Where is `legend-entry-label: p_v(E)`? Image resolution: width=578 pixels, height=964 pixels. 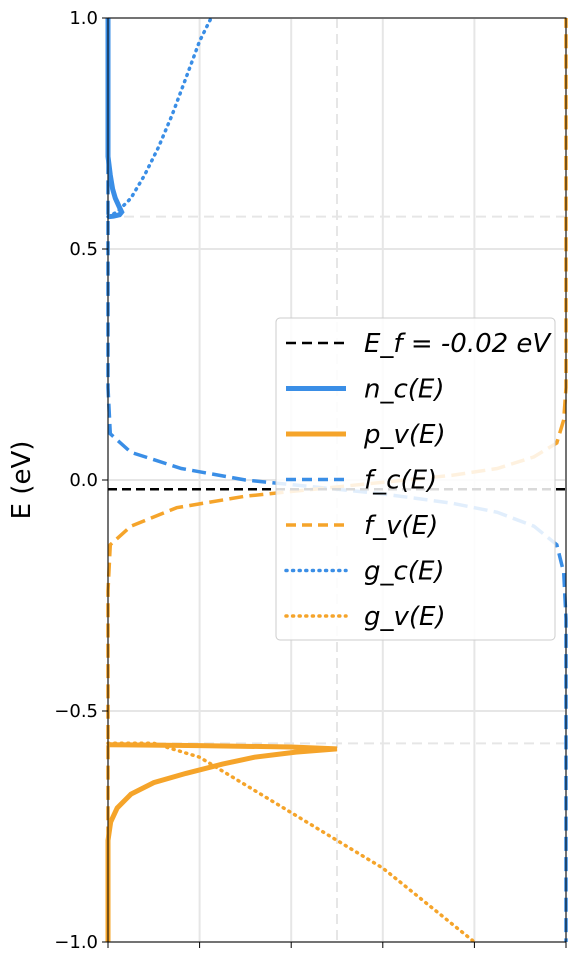 legend-entry-label: p_v(E) is located at coordinates (404, 435).